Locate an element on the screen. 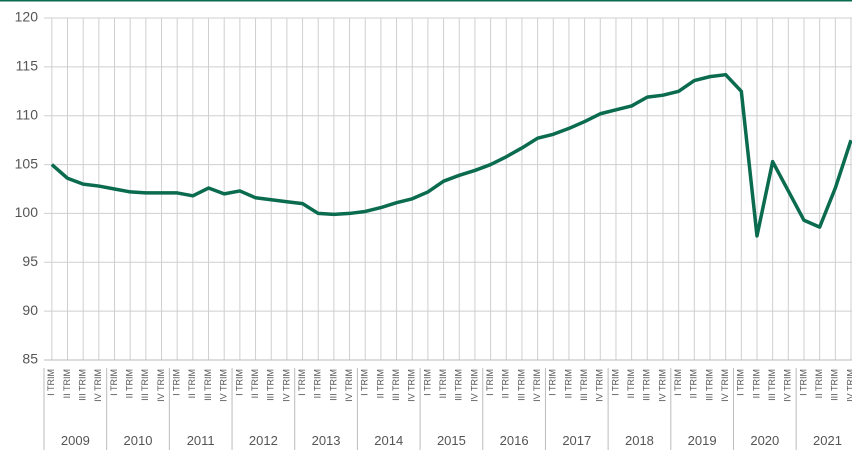 The width and height of the screenshot is (852, 450). year-label: 2013 is located at coordinates (326, 440).